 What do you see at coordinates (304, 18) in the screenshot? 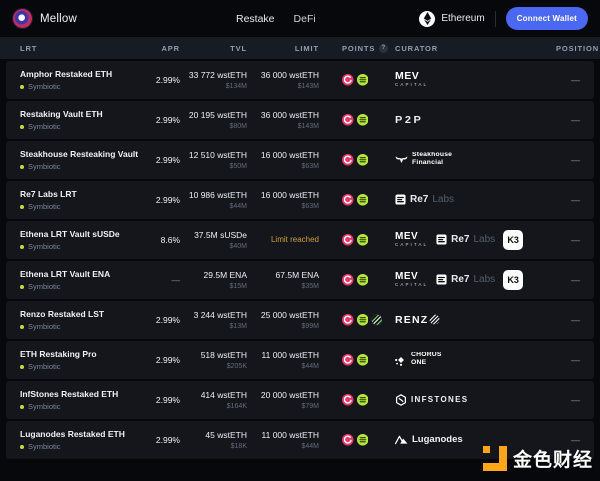
I see `nav-defi: DeFi` at bounding box center [304, 18].